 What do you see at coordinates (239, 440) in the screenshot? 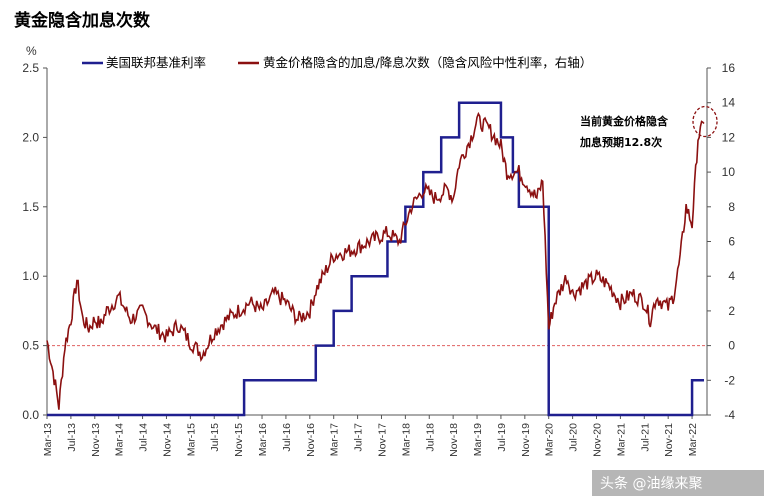
I see `x-tick-label: Nov-15` at bounding box center [239, 440].